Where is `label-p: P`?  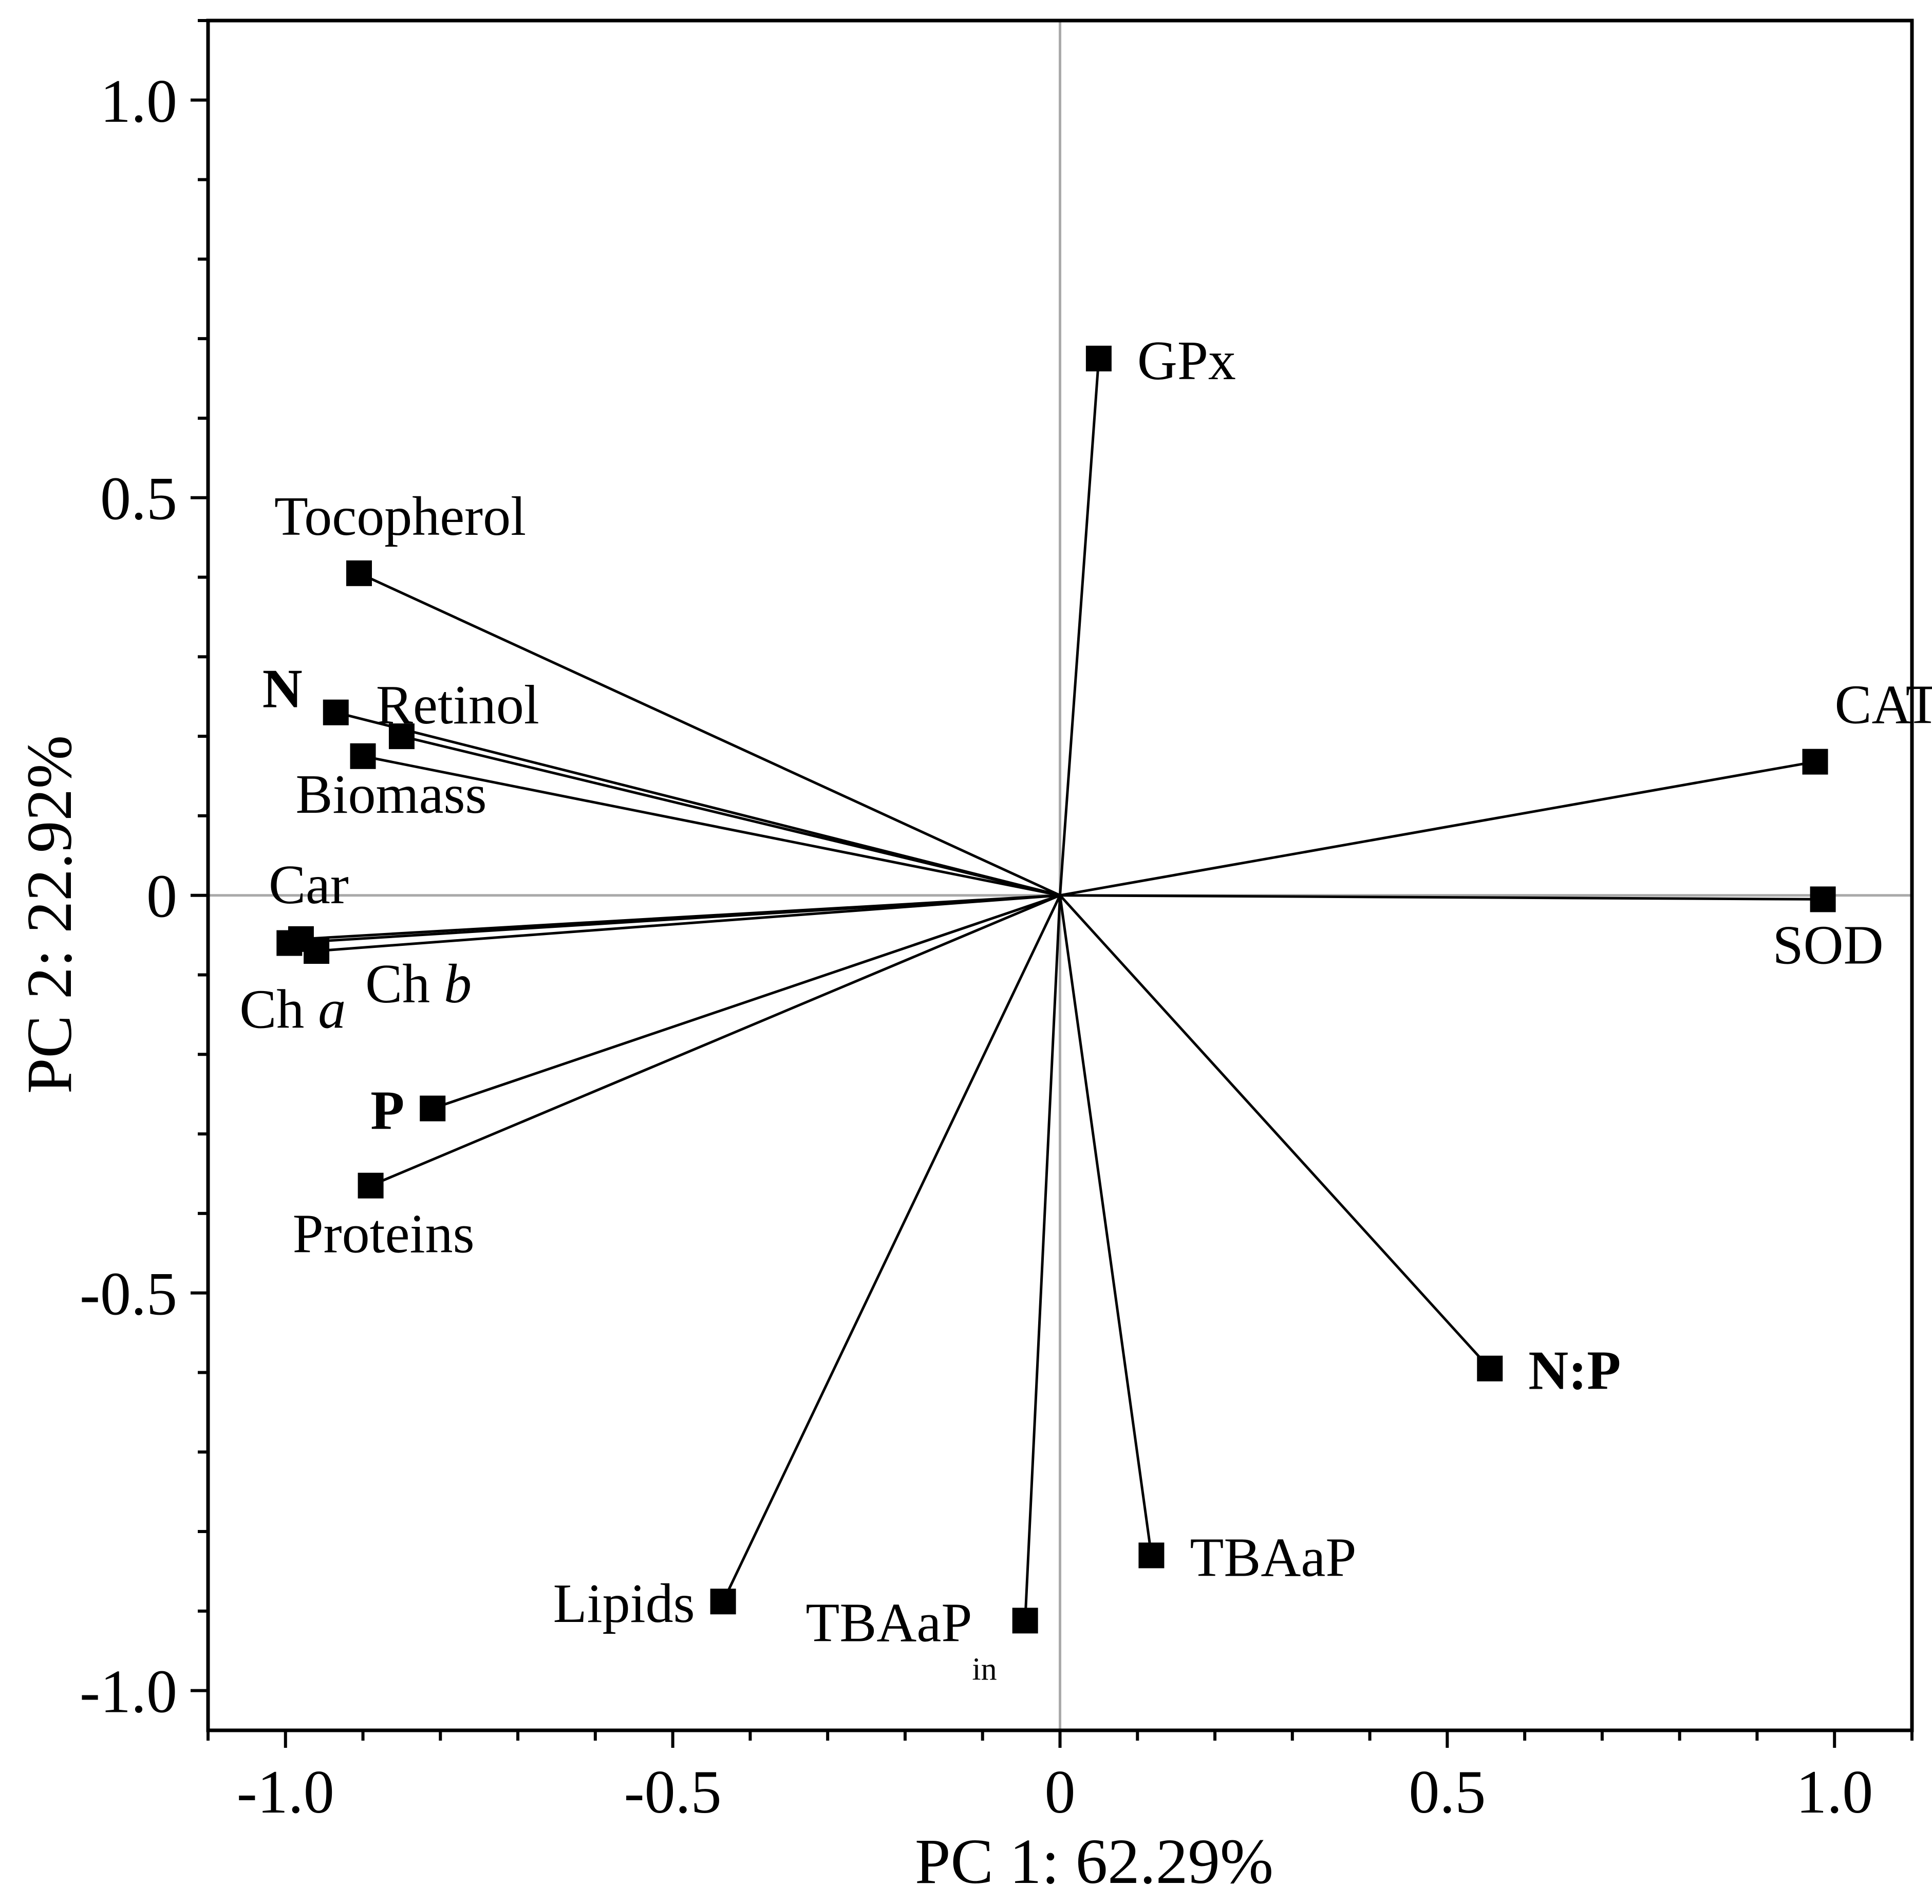 label-p: P is located at coordinates (387, 1111).